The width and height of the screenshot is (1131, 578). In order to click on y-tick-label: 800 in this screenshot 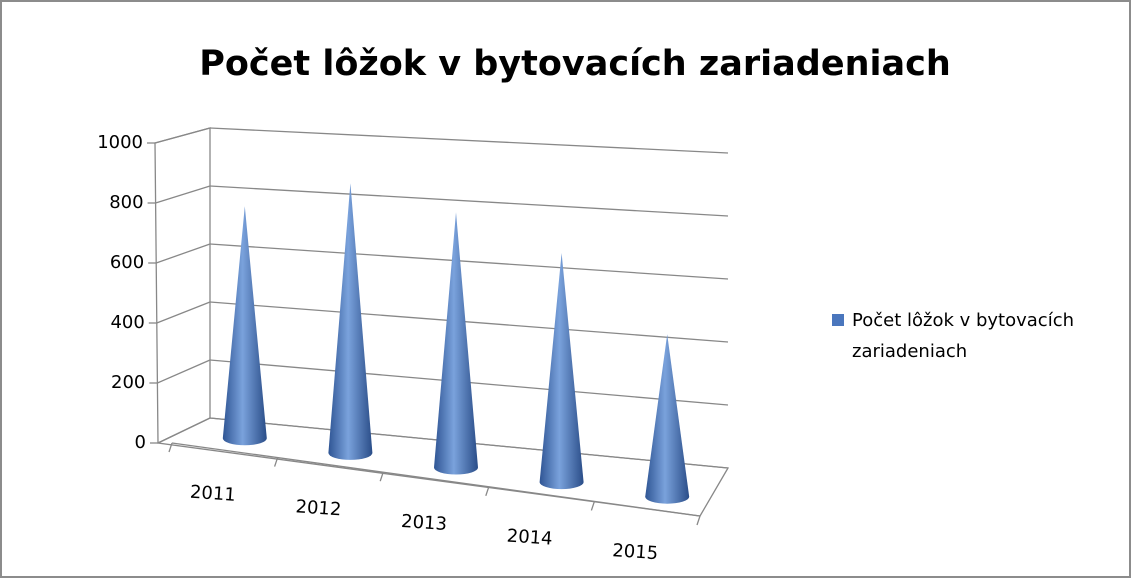, I will do `click(126, 202)`.